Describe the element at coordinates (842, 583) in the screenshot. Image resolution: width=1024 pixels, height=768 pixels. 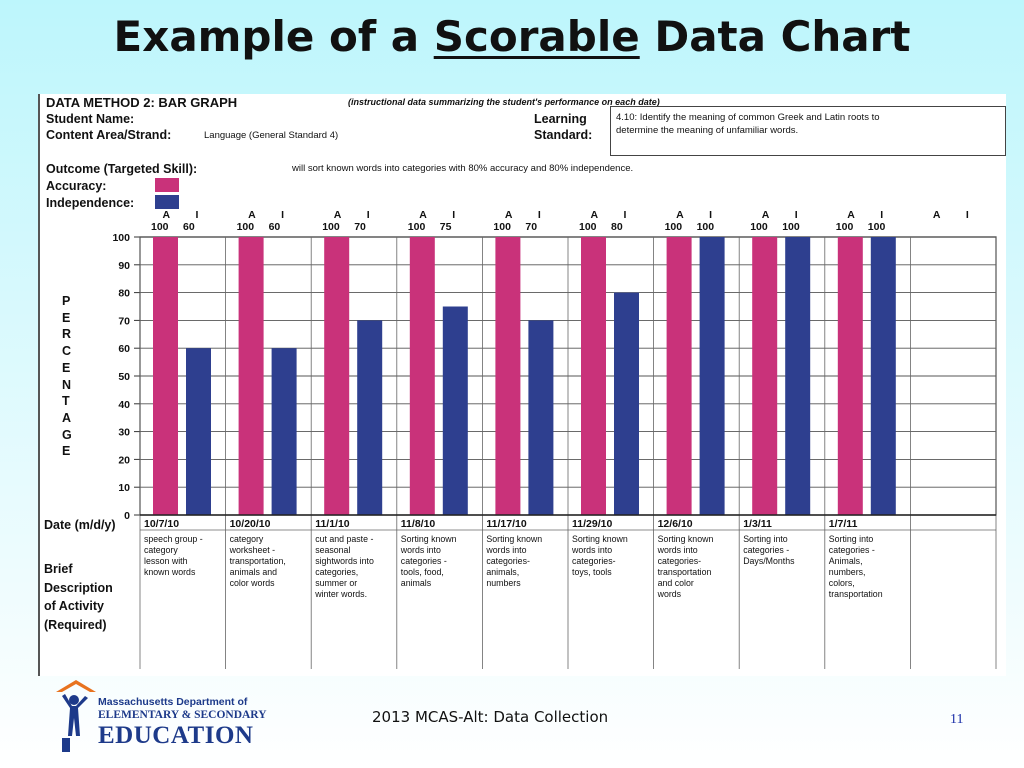
I see `description-line: colors,` at that location.